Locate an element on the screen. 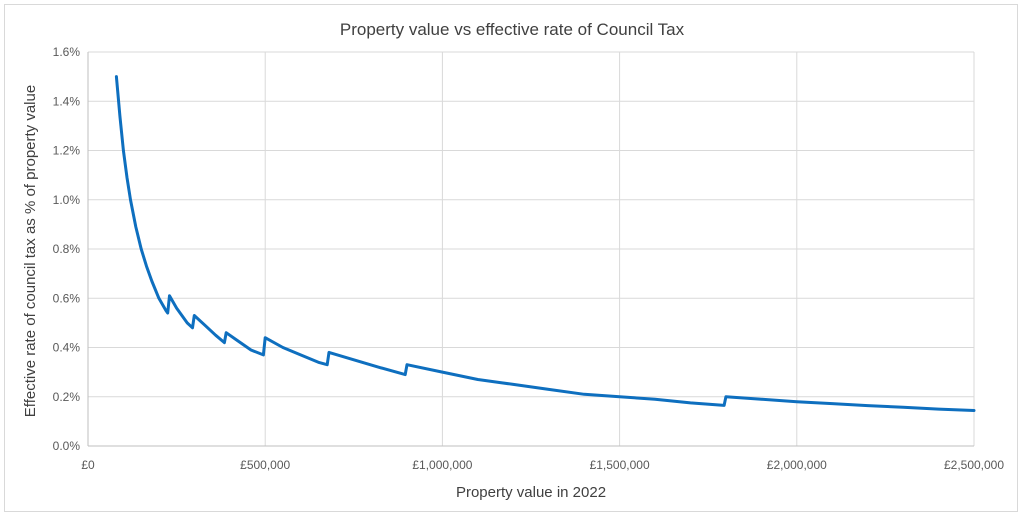 This screenshot has height=518, width=1024. x-axis-label: Property value in 2022 is located at coordinates (531, 492).